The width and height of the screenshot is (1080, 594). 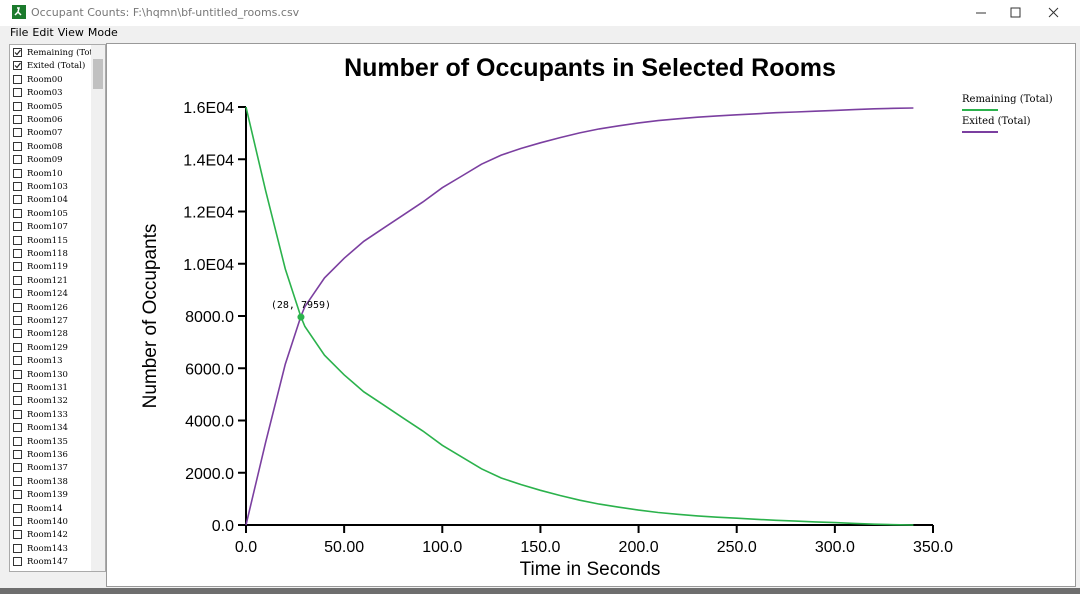 I want to click on list-item: Room147, so click(x=52, y=562).